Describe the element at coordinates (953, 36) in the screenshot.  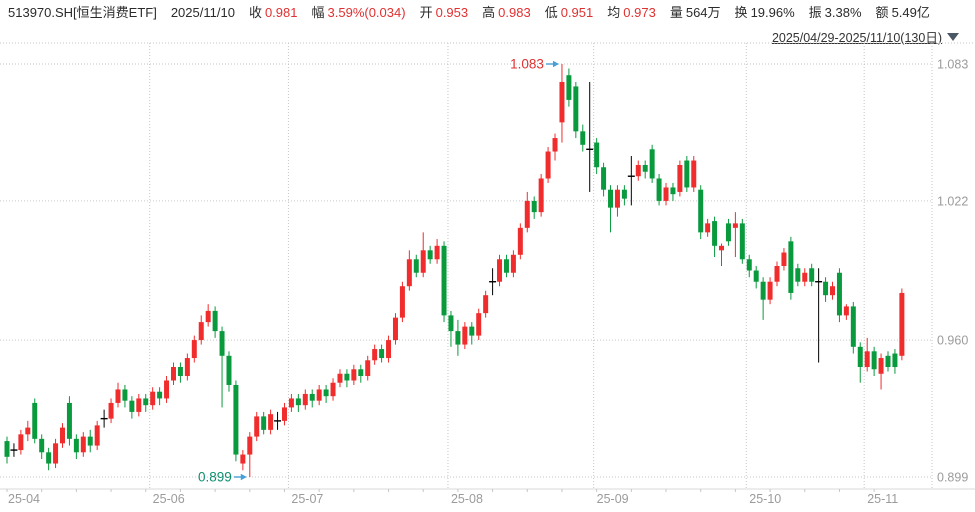
I see `triangle-down-icon` at that location.